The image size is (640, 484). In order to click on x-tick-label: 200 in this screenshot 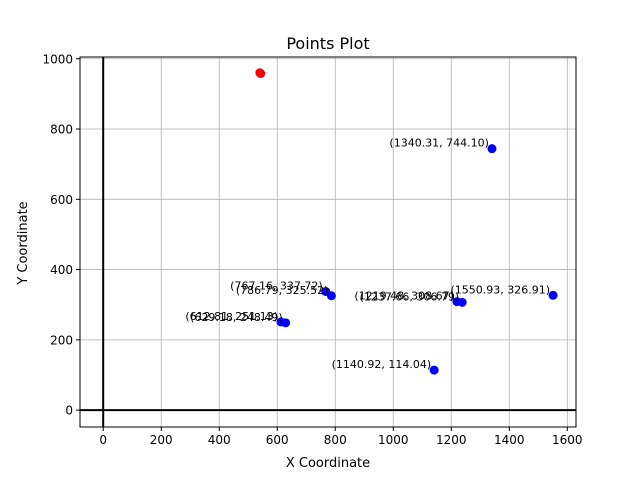, I will do `click(161, 440)`.